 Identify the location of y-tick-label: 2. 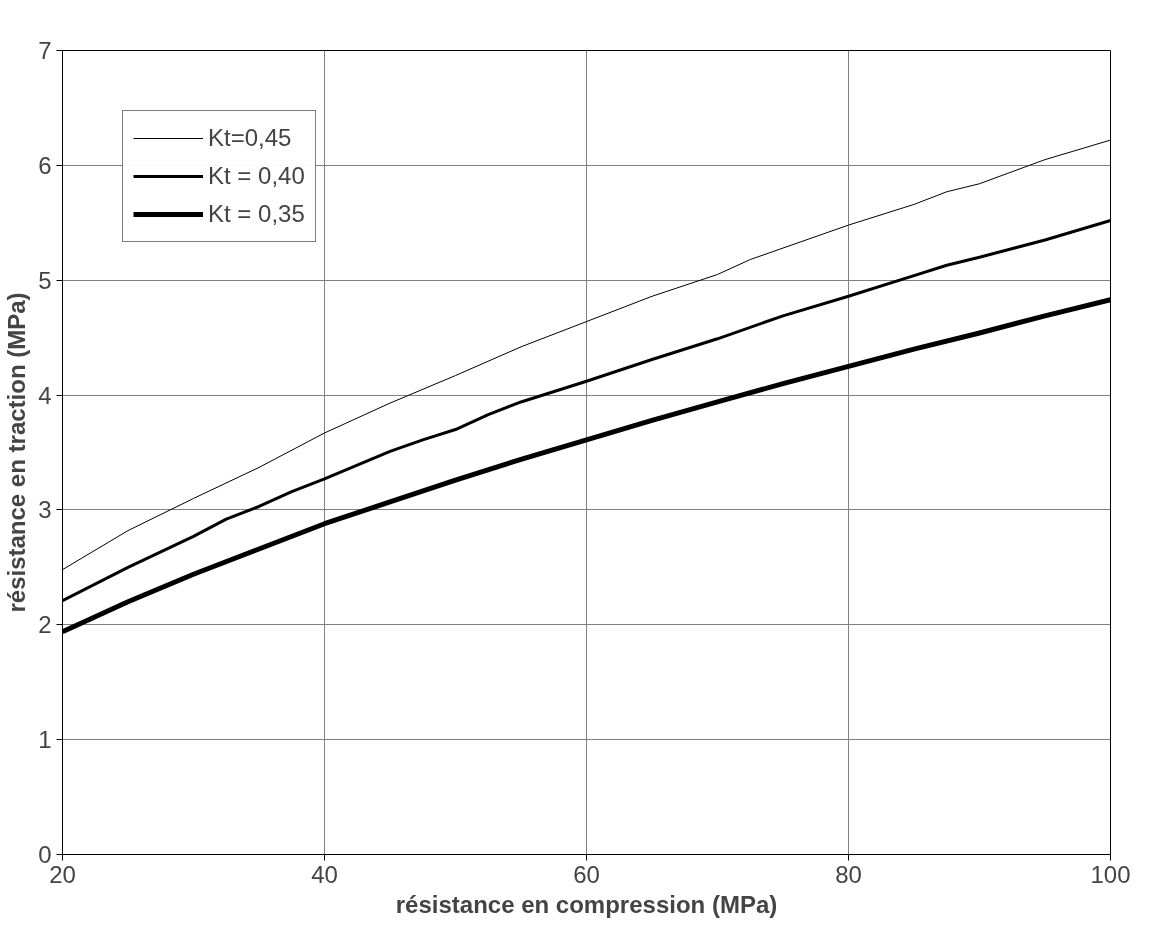
(45, 625).